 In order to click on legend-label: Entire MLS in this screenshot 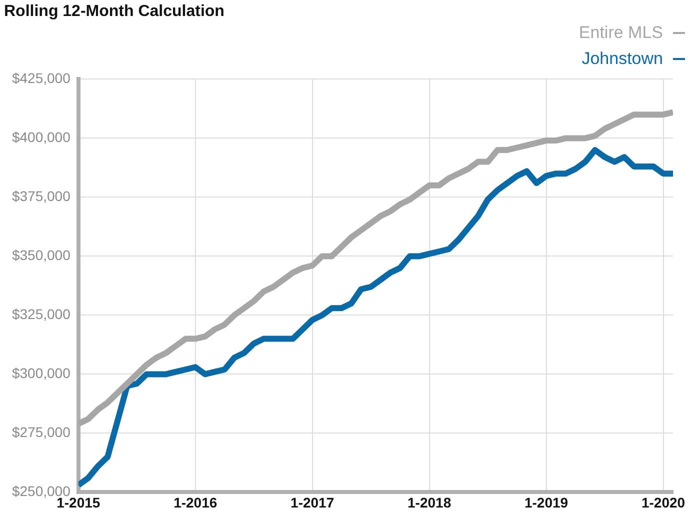, I will do `click(620, 33)`.